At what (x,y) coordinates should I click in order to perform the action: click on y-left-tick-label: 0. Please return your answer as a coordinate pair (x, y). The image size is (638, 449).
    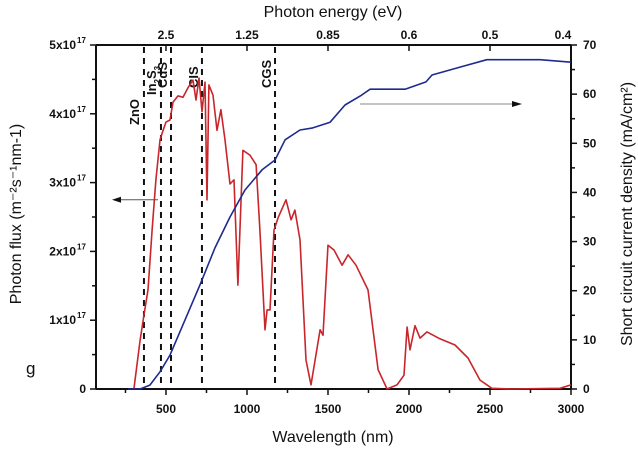
    Looking at the image, I should click on (82, 389).